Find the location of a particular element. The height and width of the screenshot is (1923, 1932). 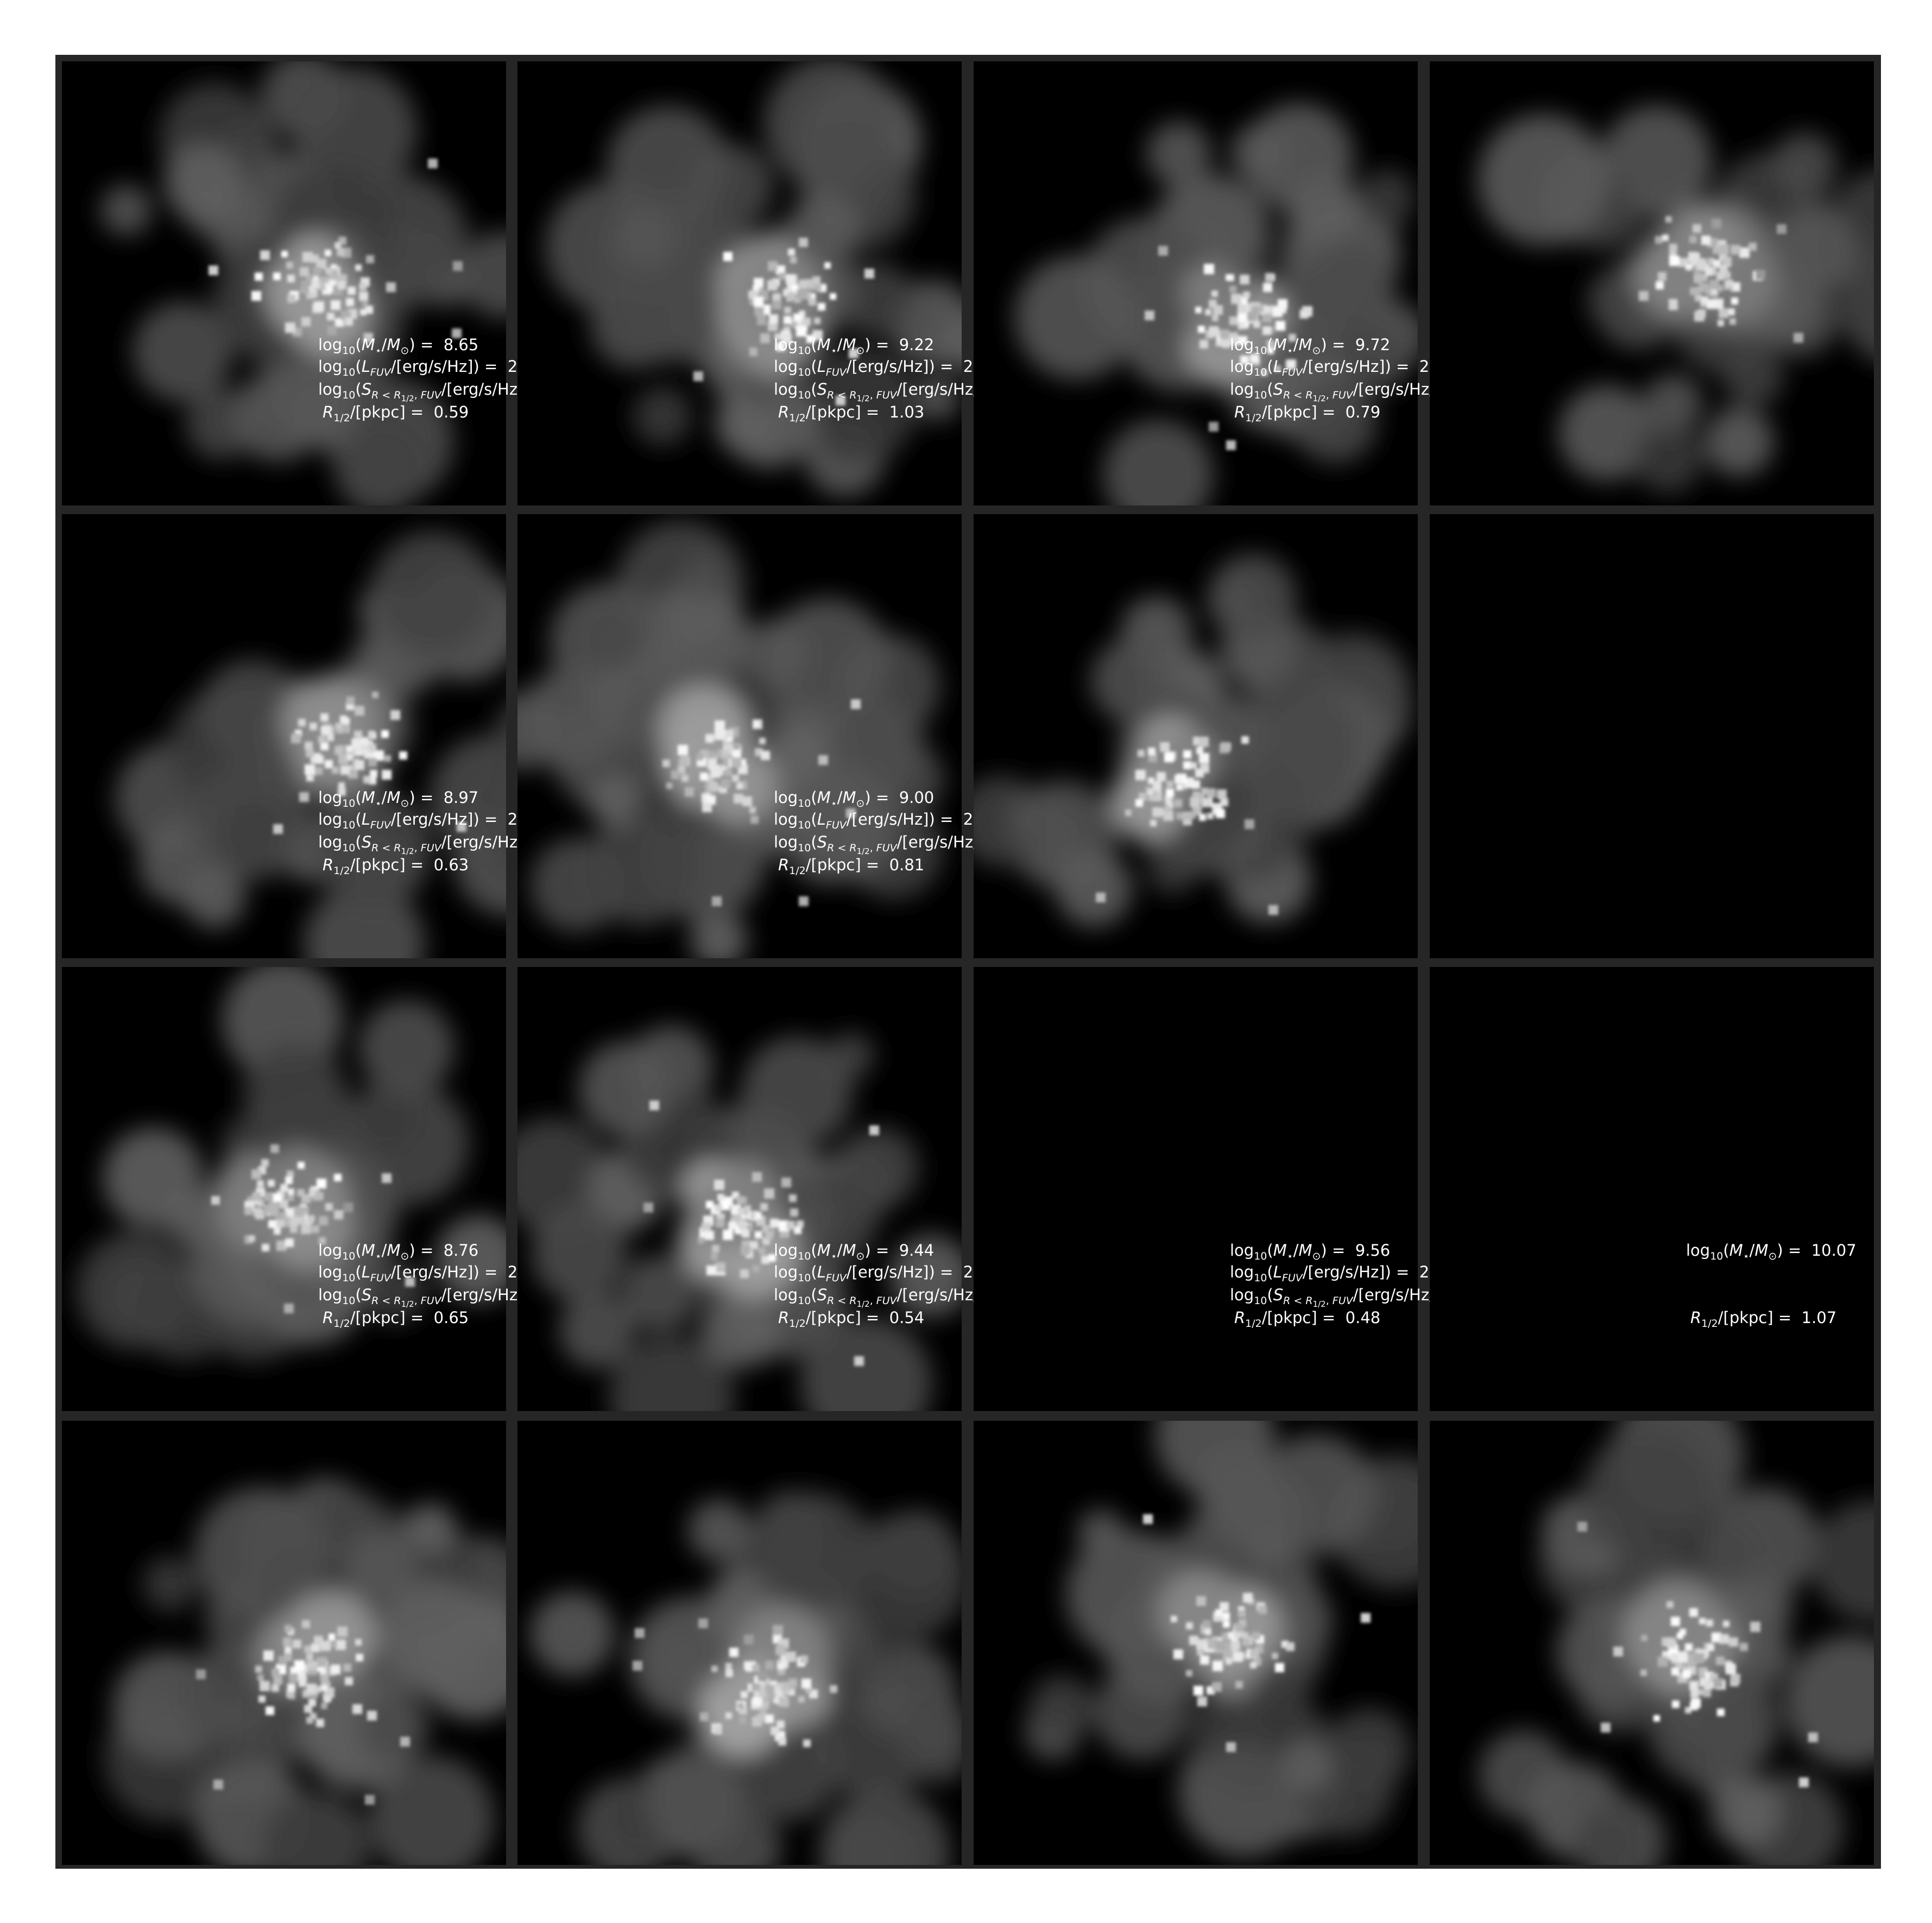

half-light-radius-value: 1.03 is located at coordinates (907, 412).